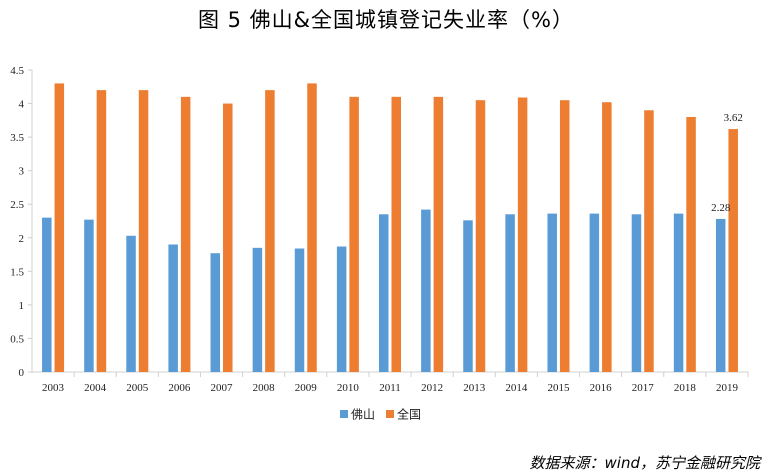 The width and height of the screenshot is (772, 476). What do you see at coordinates (22, 172) in the screenshot?
I see `y-tick-label: 3` at bounding box center [22, 172].